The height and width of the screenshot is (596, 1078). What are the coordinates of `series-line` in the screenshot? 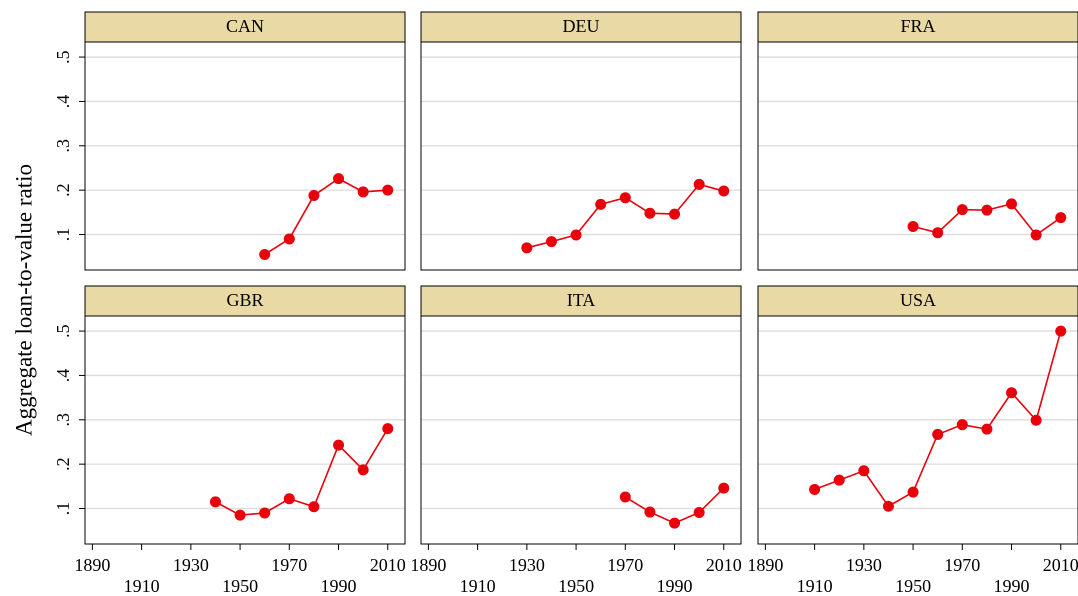 It's located at (938, 419).